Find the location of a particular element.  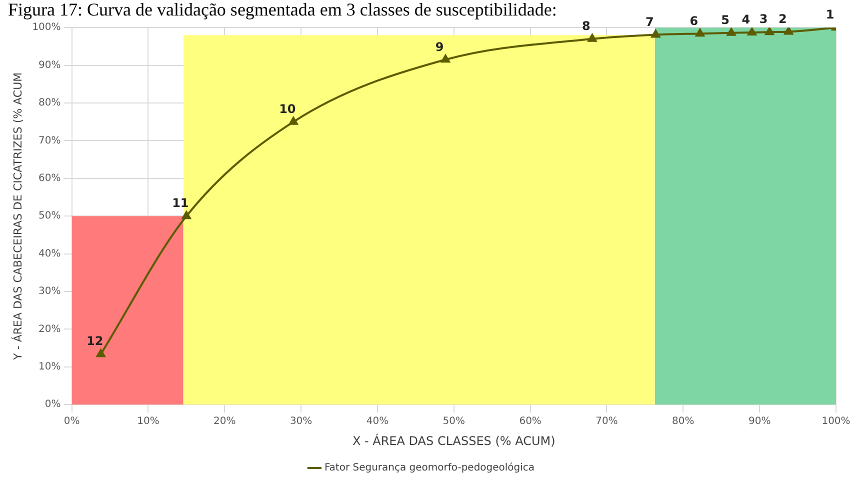

annotation: 10 is located at coordinates (287, 109).